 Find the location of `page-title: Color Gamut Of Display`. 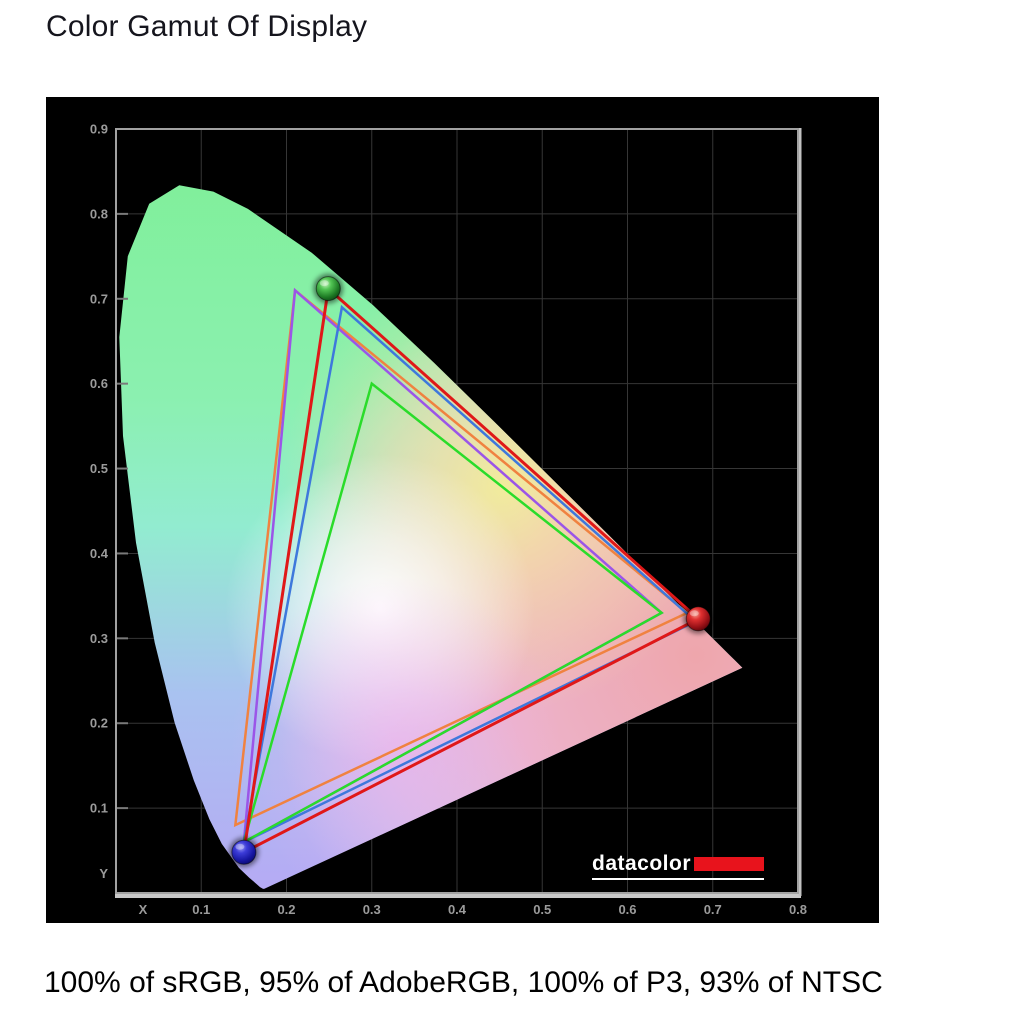

page-title: Color Gamut Of Display is located at coordinates (207, 26).